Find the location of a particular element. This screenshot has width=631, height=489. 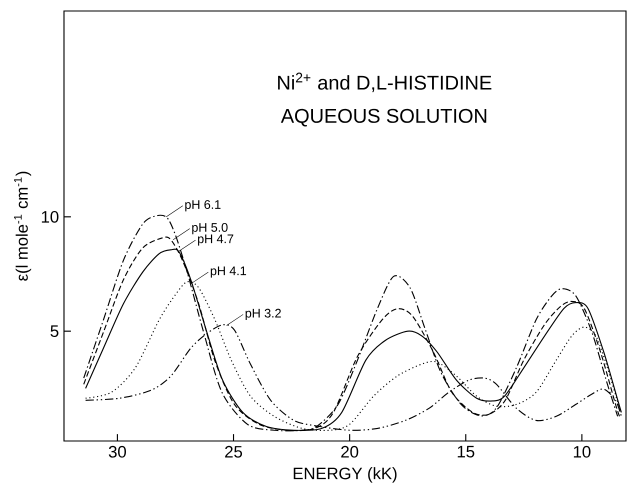

x-tick-label: 25 is located at coordinates (233, 452).